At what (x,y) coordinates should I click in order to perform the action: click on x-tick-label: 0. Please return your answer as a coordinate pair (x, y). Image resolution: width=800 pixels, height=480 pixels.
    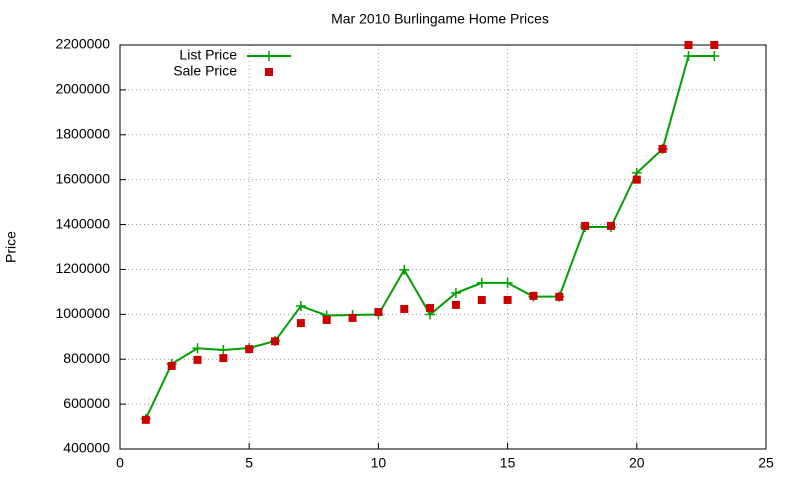
    Looking at the image, I should click on (120, 463).